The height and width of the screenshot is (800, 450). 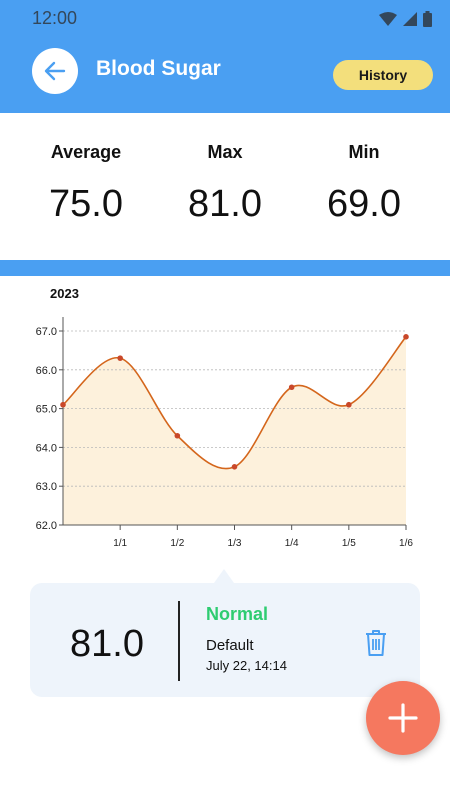 What do you see at coordinates (410, 19) in the screenshot?
I see `signal-icon` at bounding box center [410, 19].